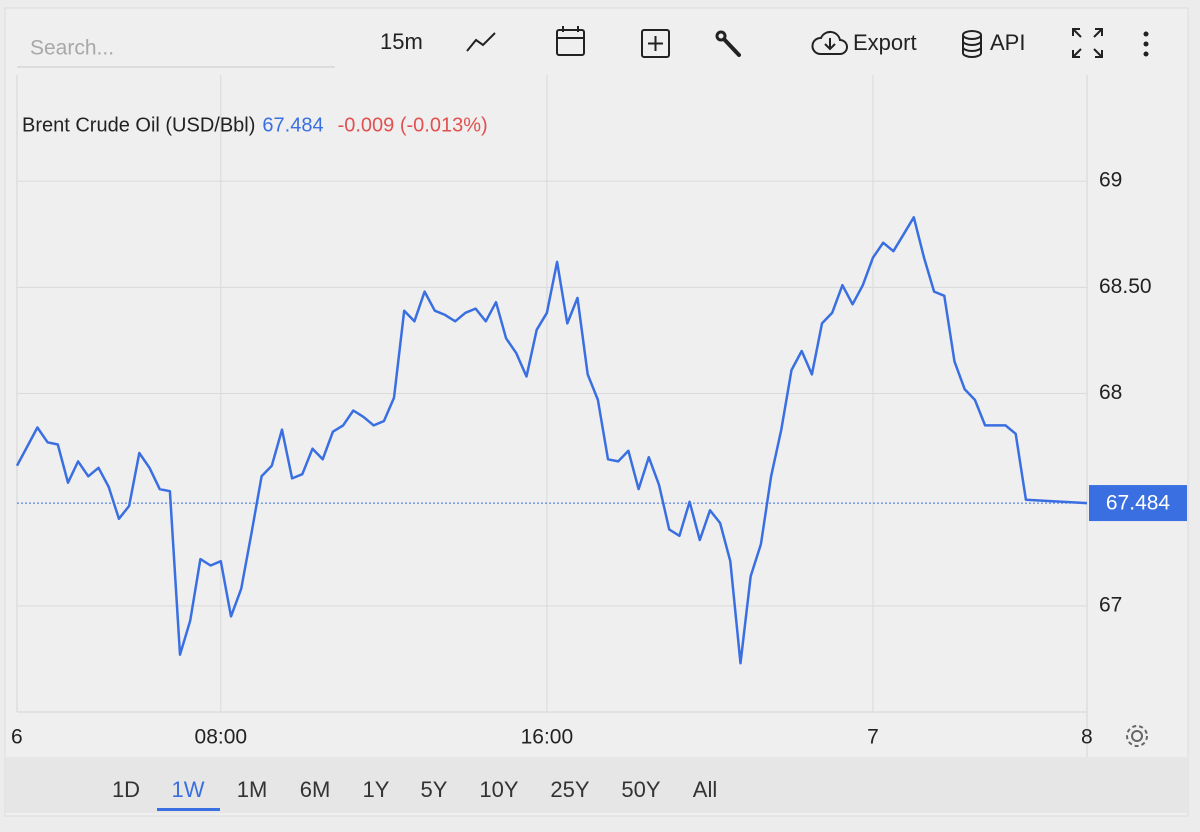 Image resolution: width=1200 pixels, height=832 pixels. I want to click on range-buttons: 1D 1W 1M 6M 1Y 5Y 10Y 25Y 50Y All, so click(414, 789).